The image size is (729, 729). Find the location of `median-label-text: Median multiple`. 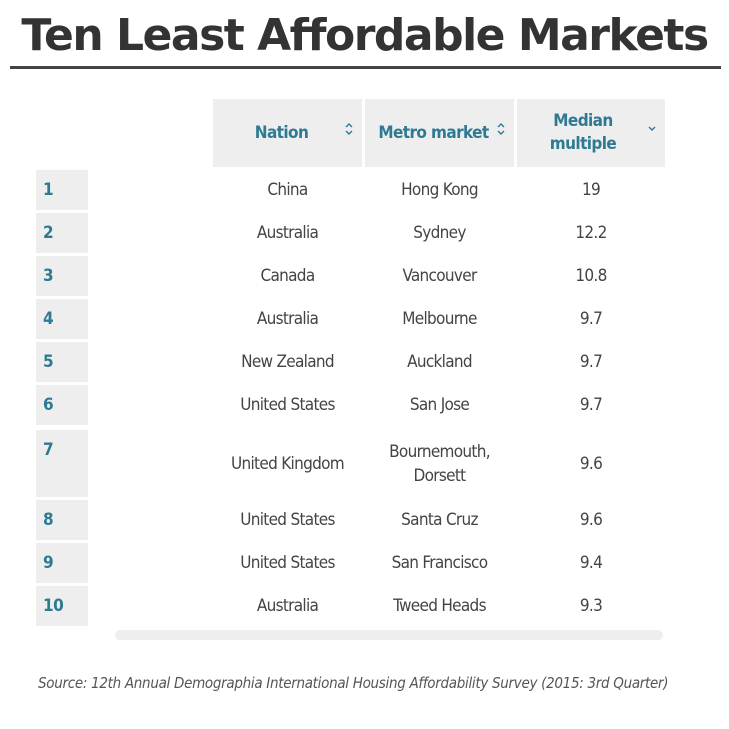

median-label-text: Median multiple is located at coordinates (583, 132).